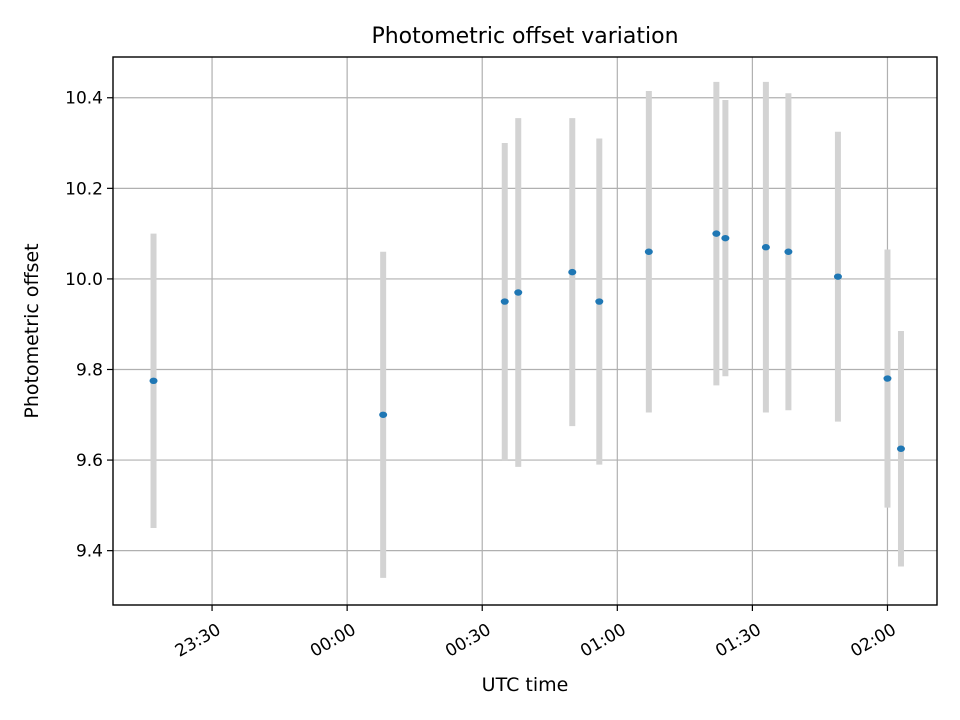 Image resolution: width=960 pixels, height=720 pixels. Describe the element at coordinates (468, 641) in the screenshot. I see `x-tick-label: 00:30` at that location.